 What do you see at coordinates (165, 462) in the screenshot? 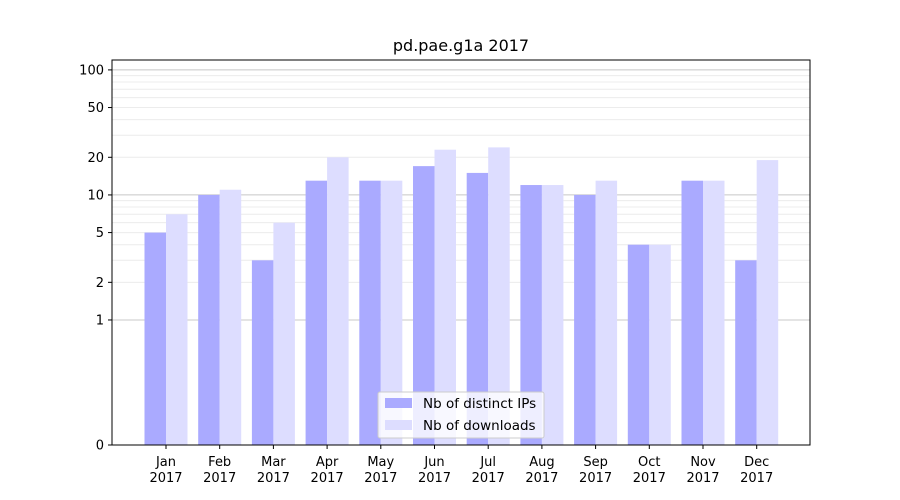
I see `x-tick-label-month: Jan` at bounding box center [165, 462].